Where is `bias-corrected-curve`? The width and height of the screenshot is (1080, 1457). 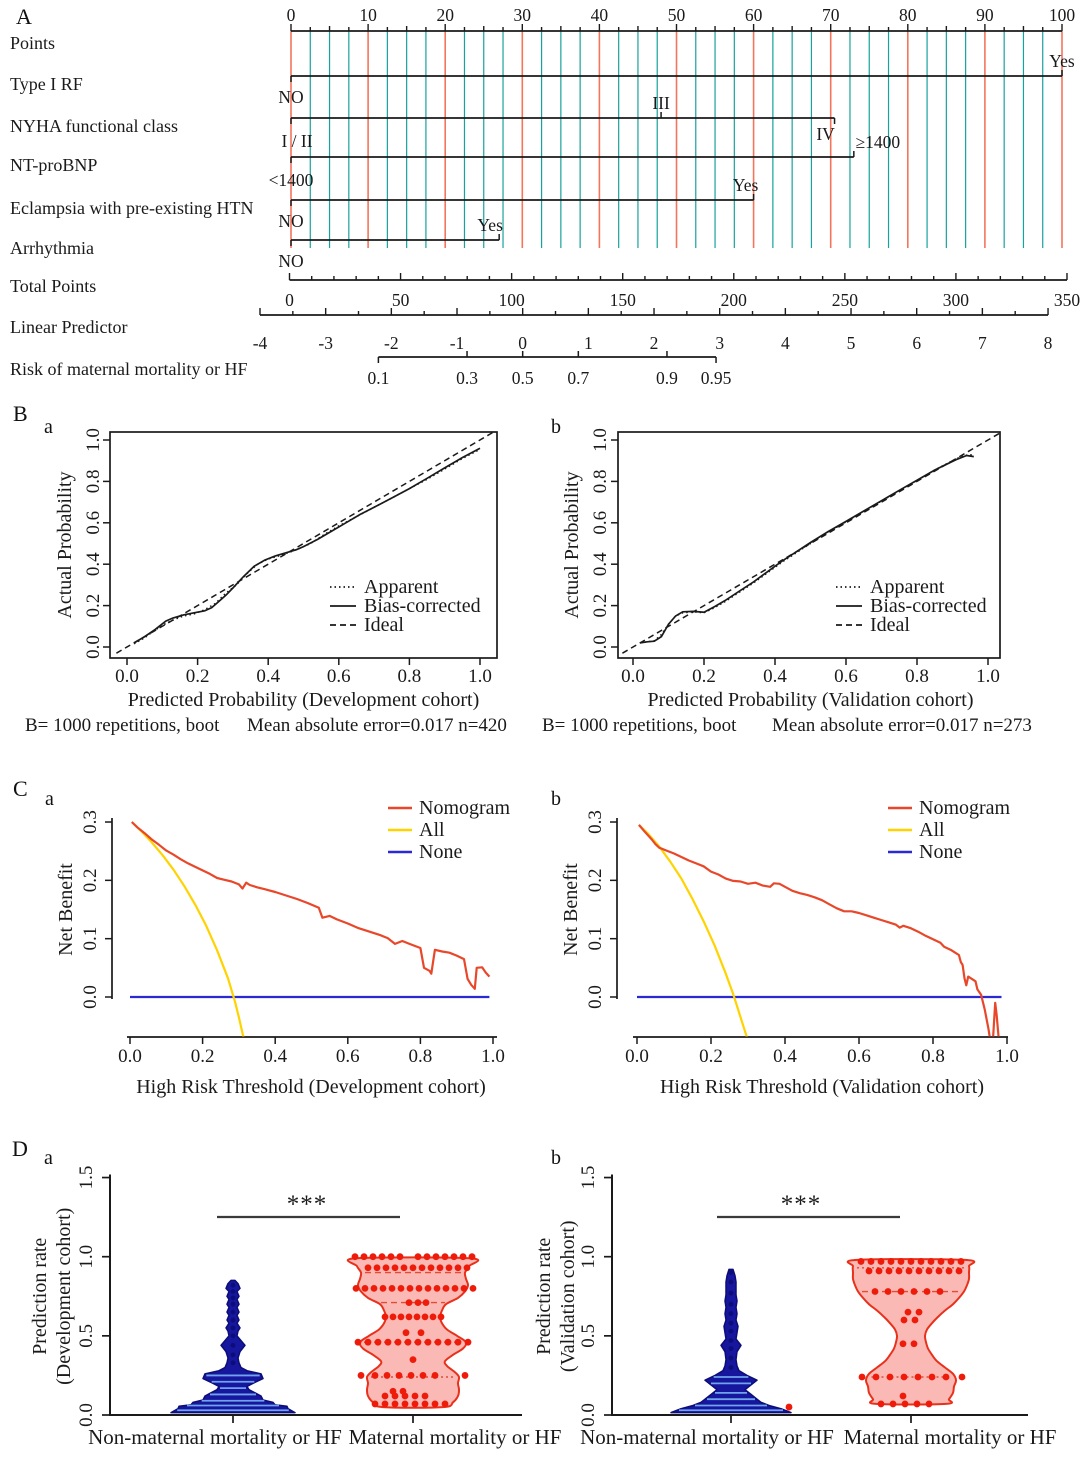
bias-corrected-curve is located at coordinates (806, 549).